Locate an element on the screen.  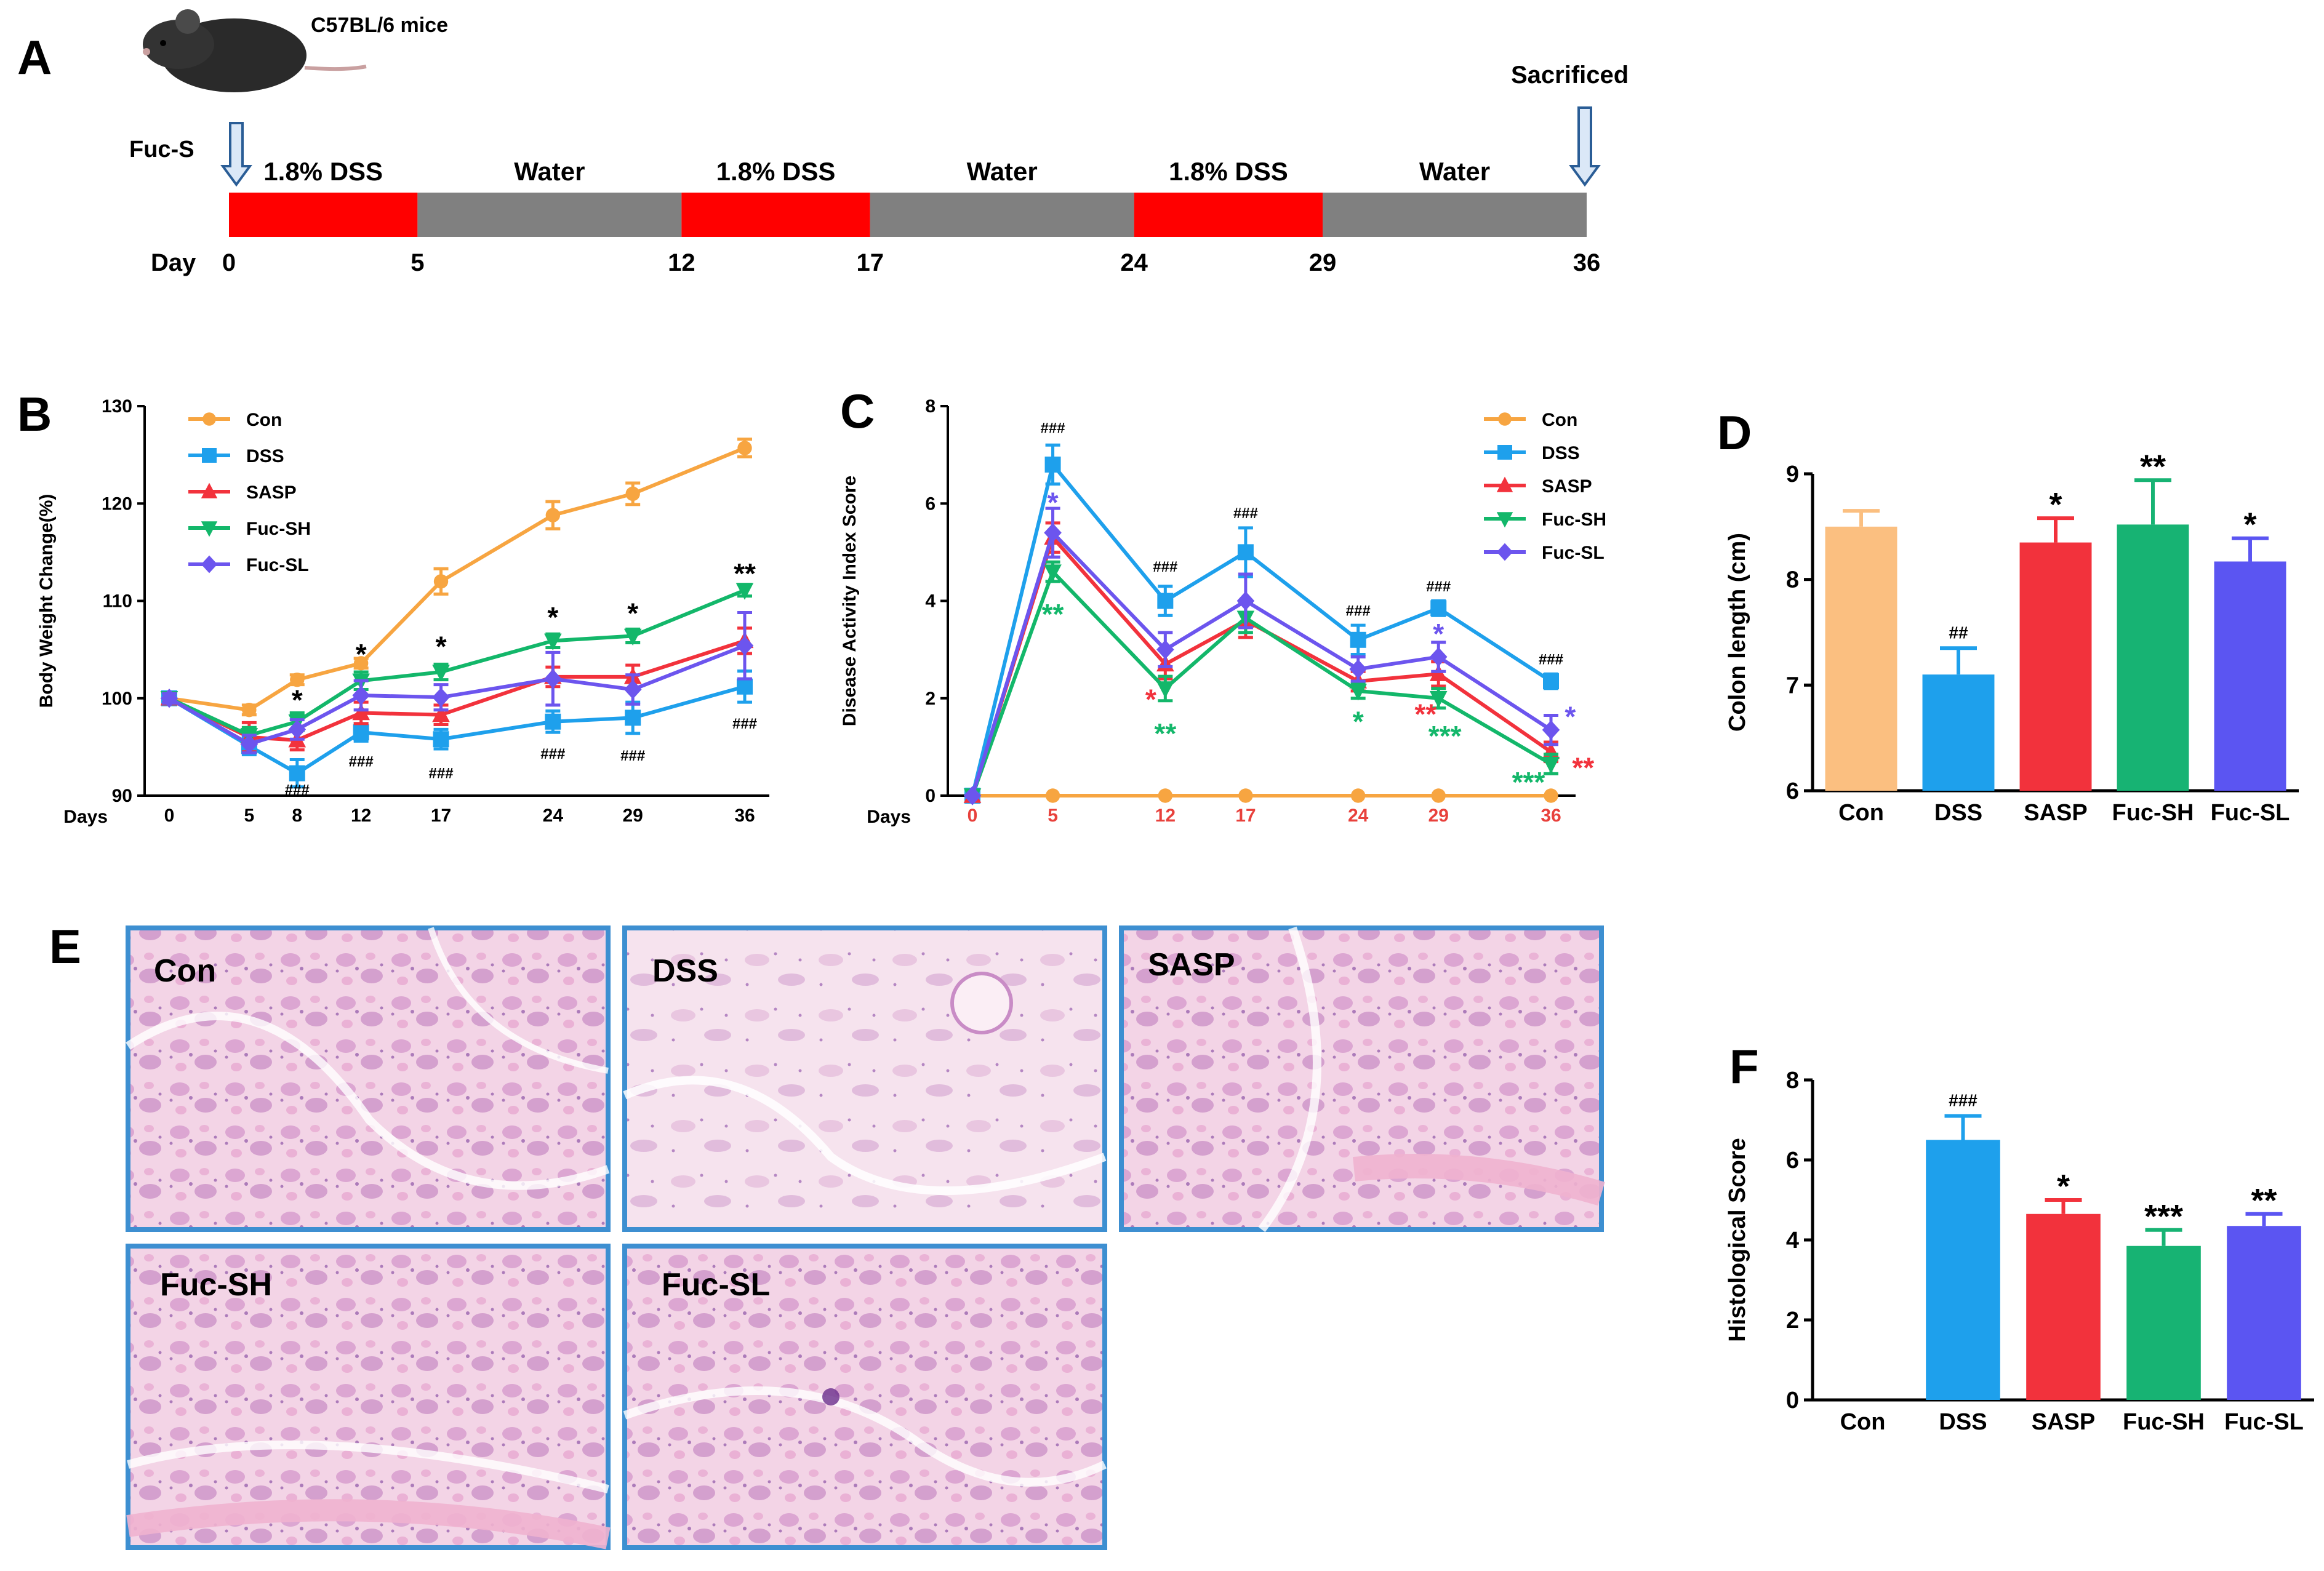
legend-marker-sasp is located at coordinates (209, 490).